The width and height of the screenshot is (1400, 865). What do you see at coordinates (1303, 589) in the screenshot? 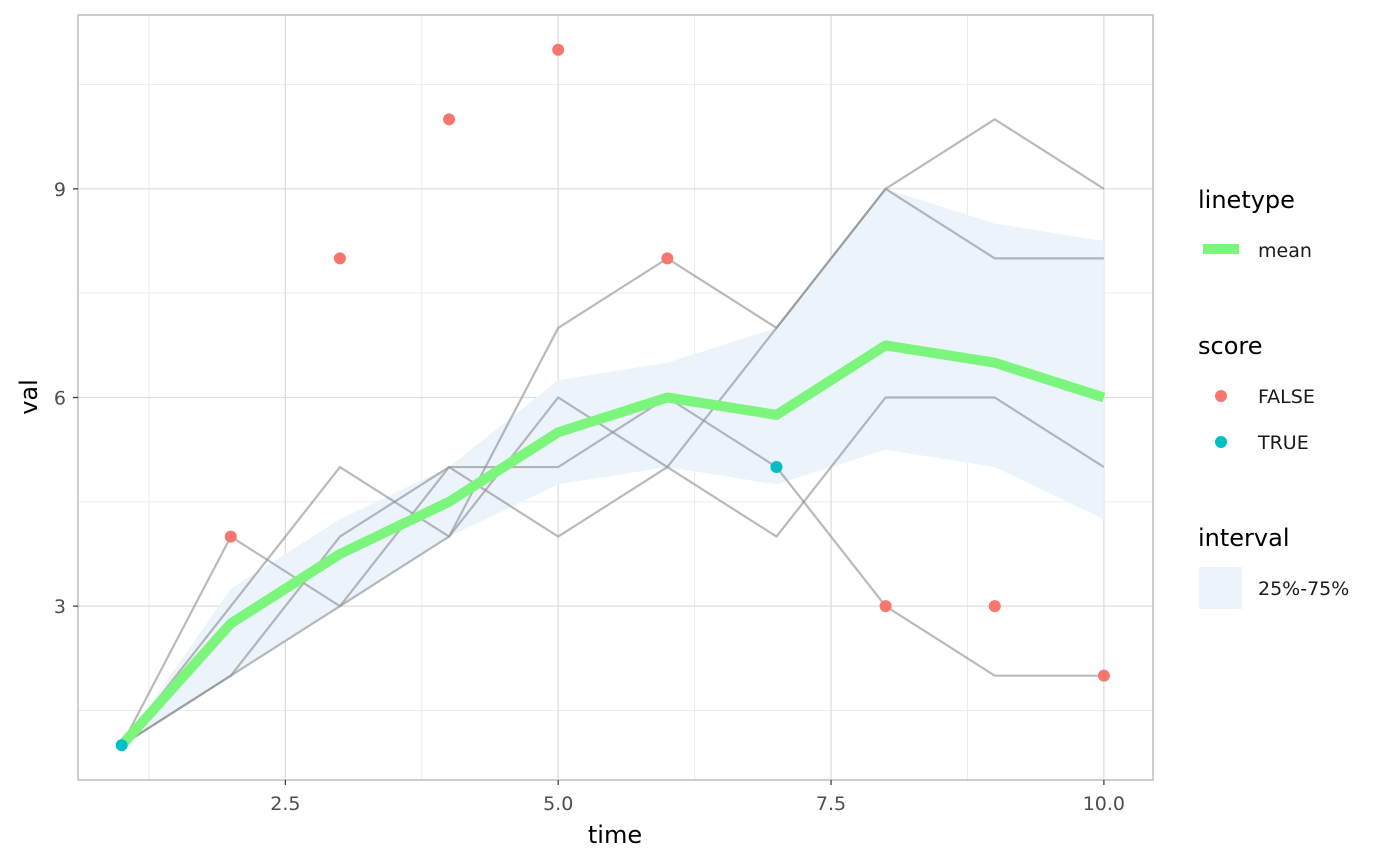
I see `legend-label-interval: 25%-75%` at bounding box center [1303, 589].